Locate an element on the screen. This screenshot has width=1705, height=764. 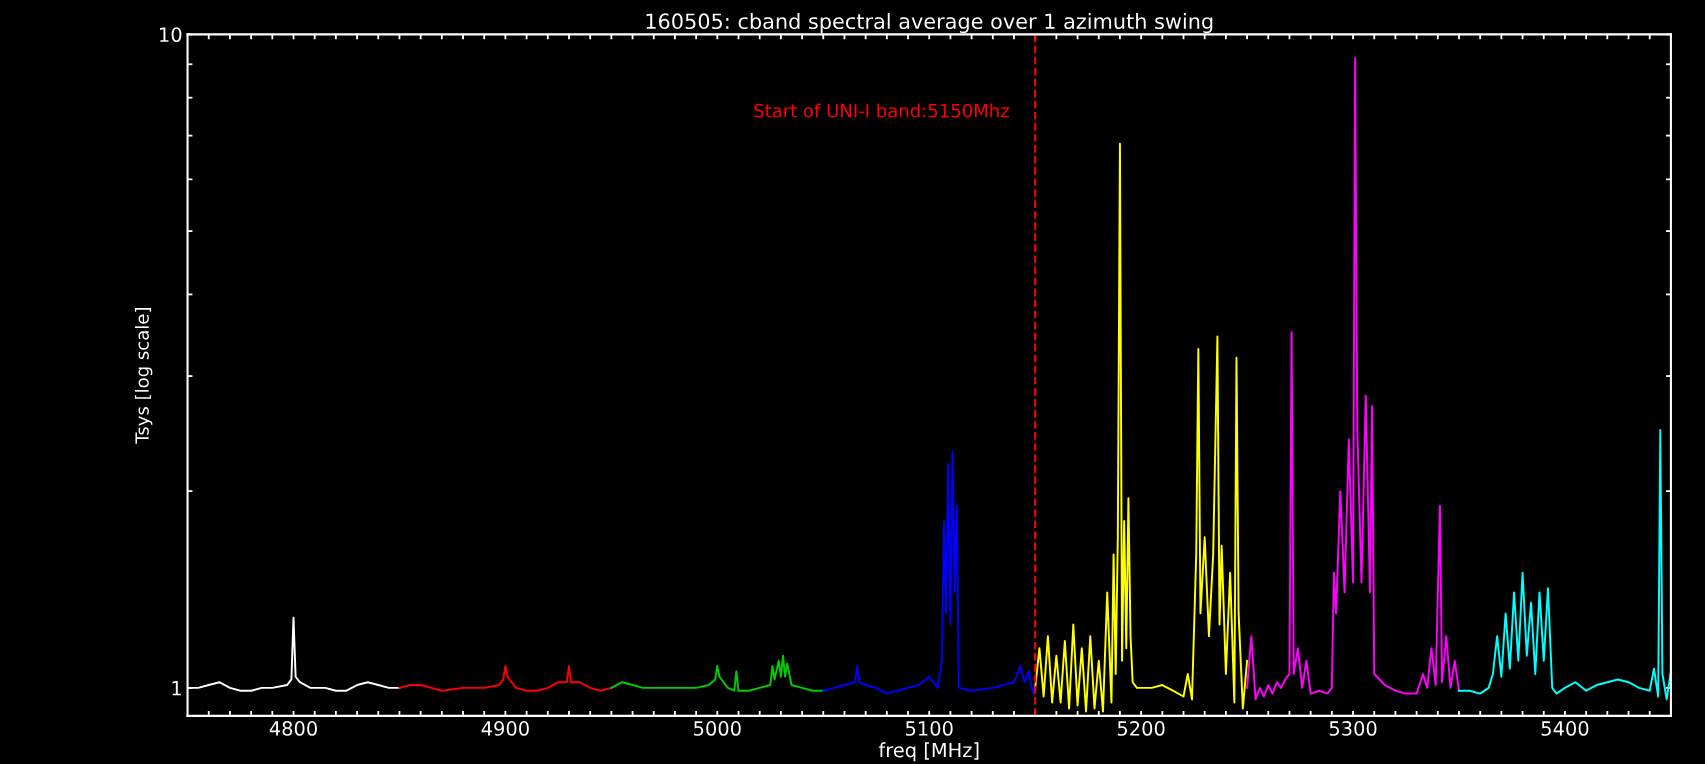
x-axis-title: freq [MHz] is located at coordinates (928, 752).